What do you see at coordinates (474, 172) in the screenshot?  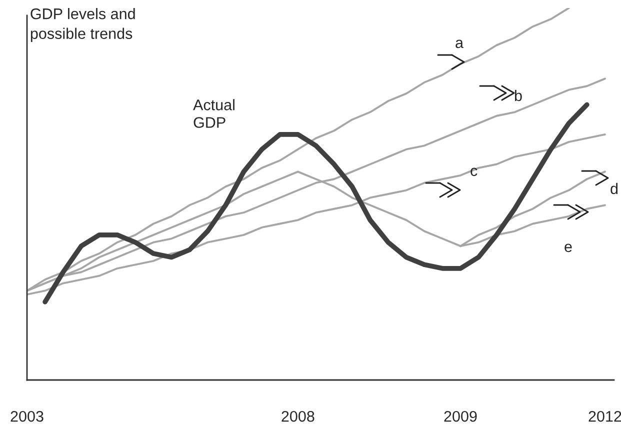 I see `annotation: c` at bounding box center [474, 172].